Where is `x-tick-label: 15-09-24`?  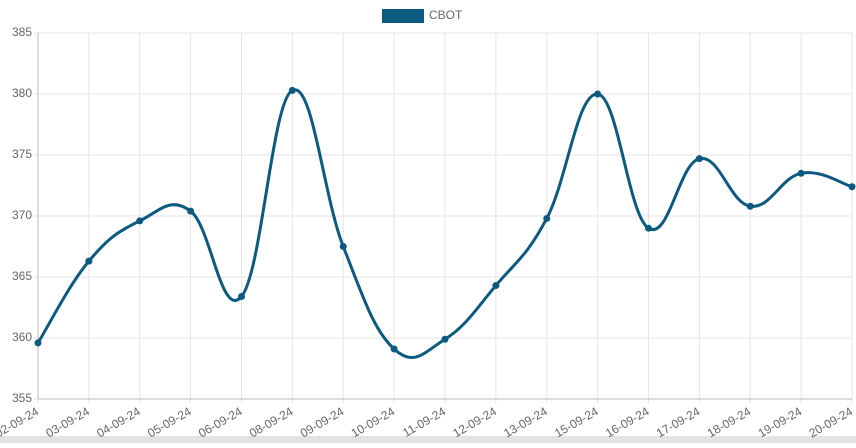
x-tick-label: 15-09-24 is located at coordinates (576, 422).